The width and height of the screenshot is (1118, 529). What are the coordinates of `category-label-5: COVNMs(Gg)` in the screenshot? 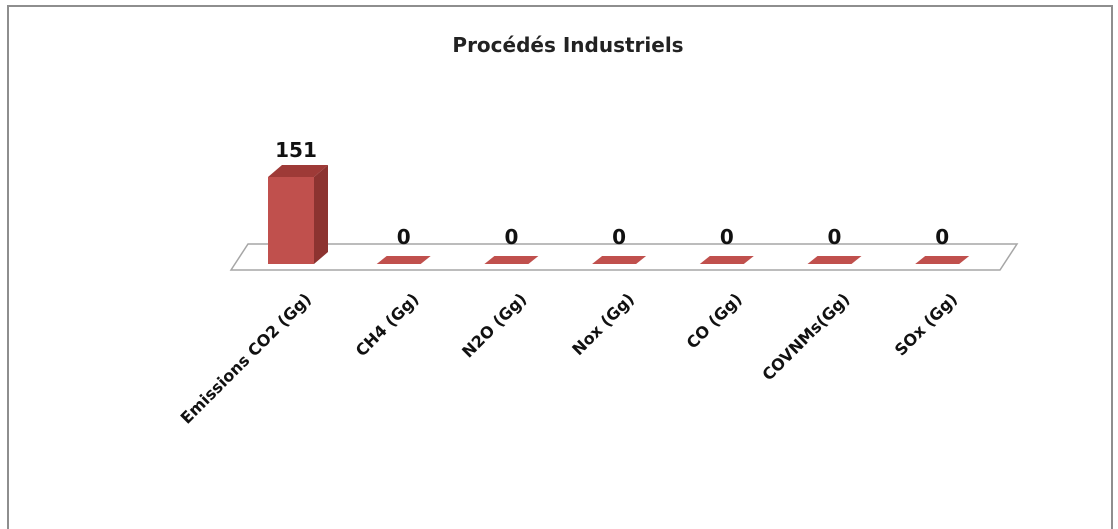 It's located at (805, 336).